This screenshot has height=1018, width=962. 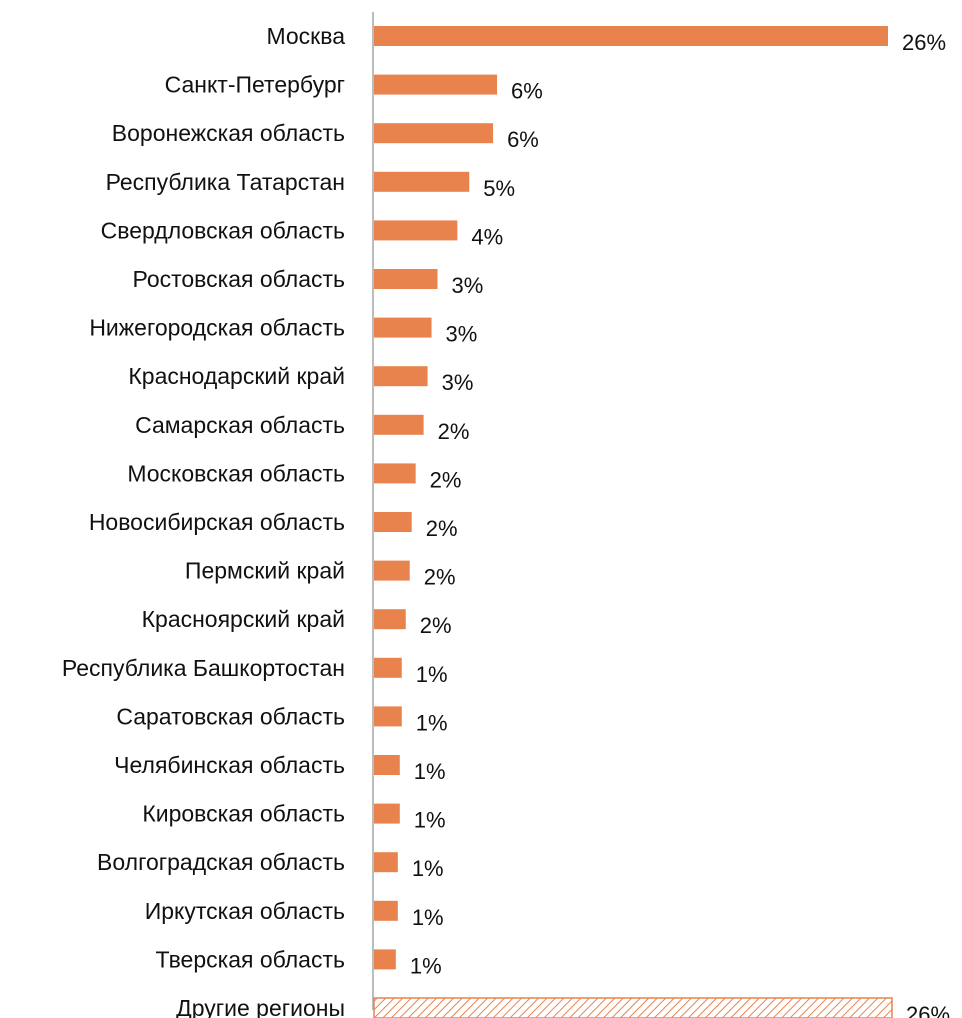 What do you see at coordinates (255, 85) in the screenshot?
I see `category-label: Санкт-Петербург` at bounding box center [255, 85].